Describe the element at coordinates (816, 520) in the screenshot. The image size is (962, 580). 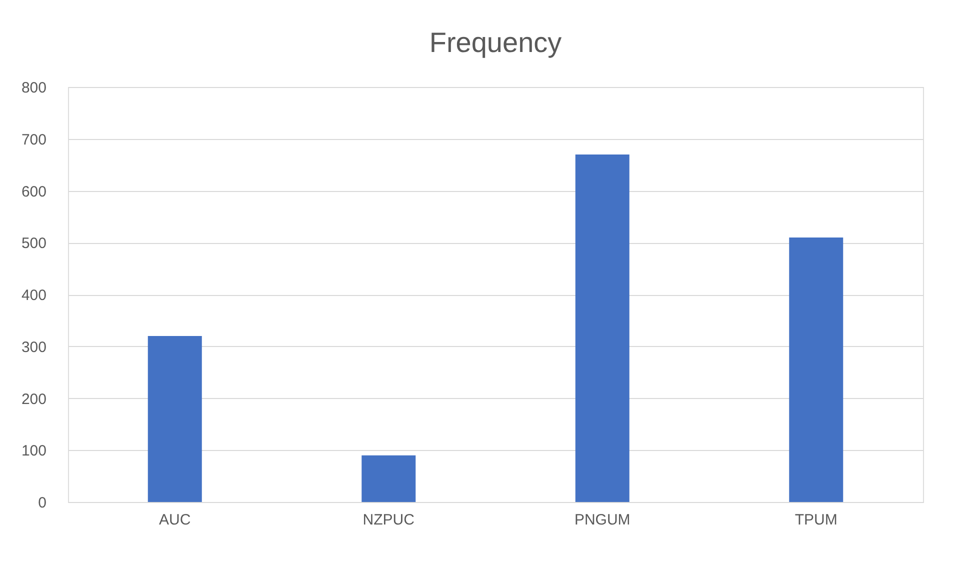
I see `x-tick-label: TPUM` at that location.